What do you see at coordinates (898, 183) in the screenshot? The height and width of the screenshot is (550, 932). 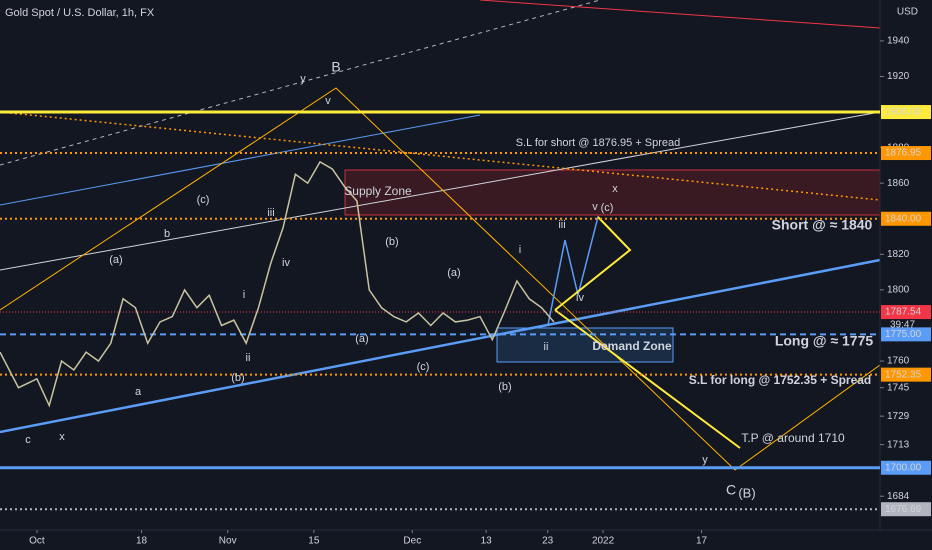 I see `y-tick-label: 1860` at bounding box center [898, 183].